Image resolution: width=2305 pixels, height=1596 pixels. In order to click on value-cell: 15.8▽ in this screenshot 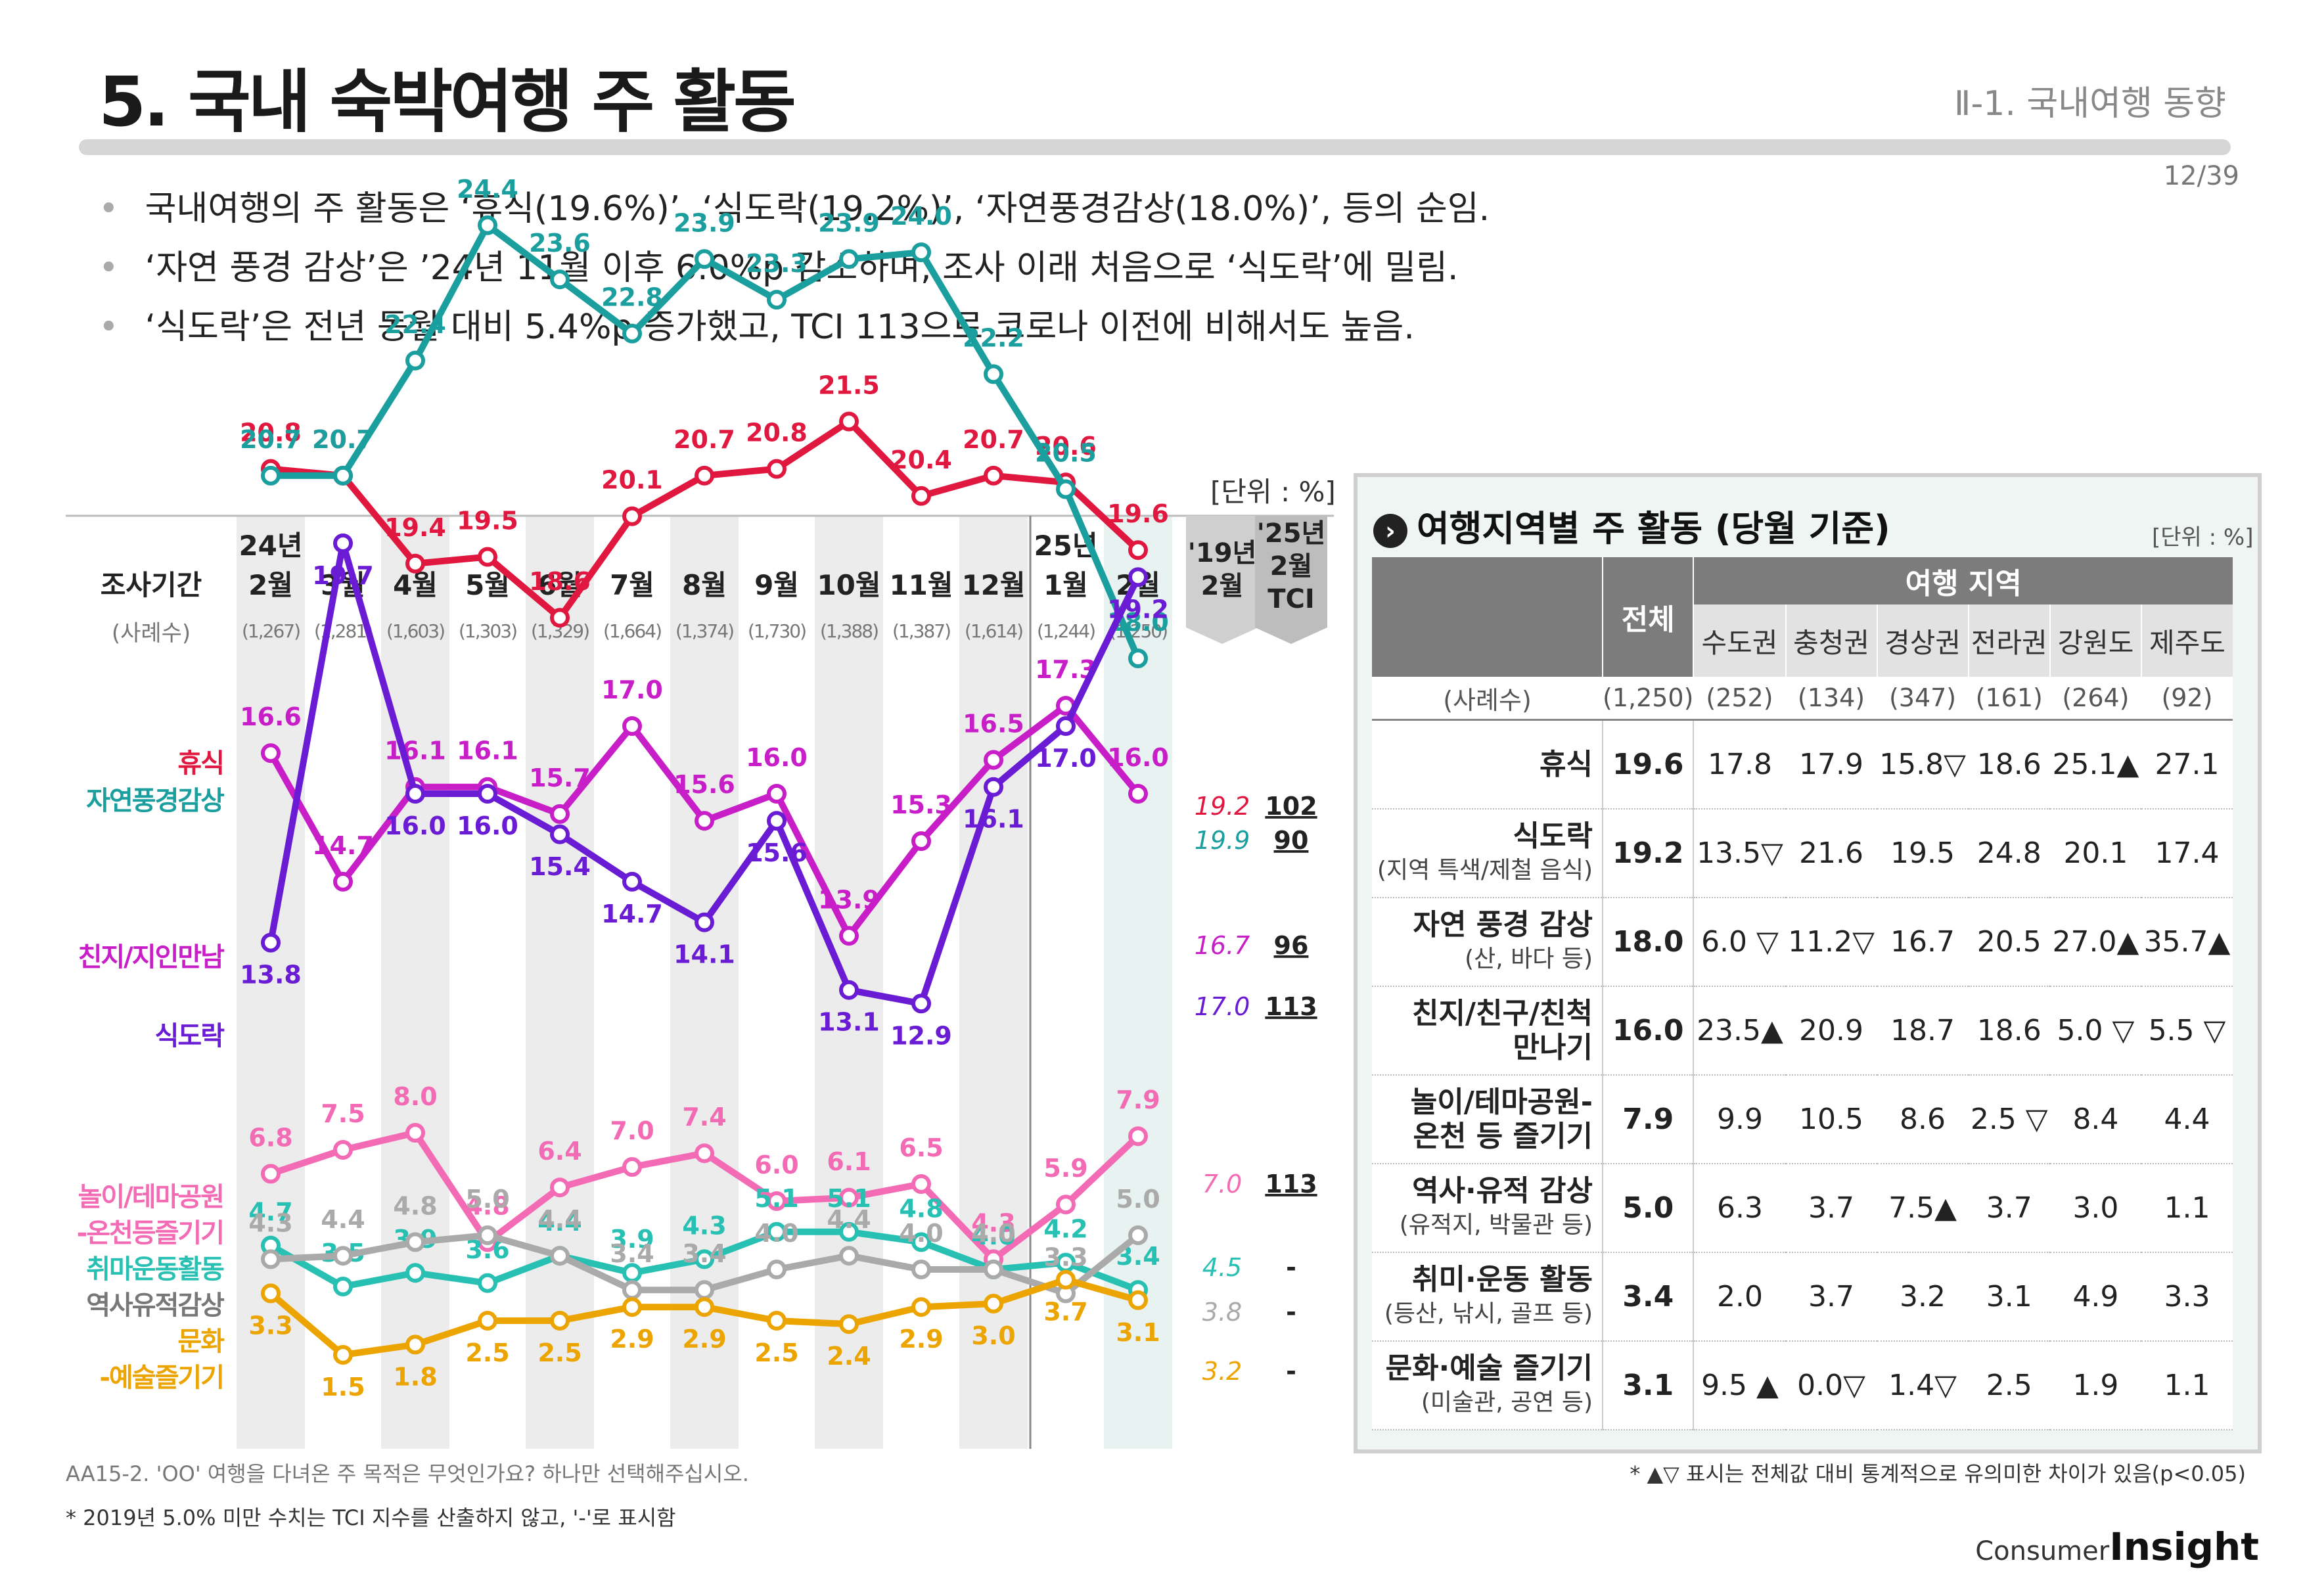, I will do `click(1923, 764)`.